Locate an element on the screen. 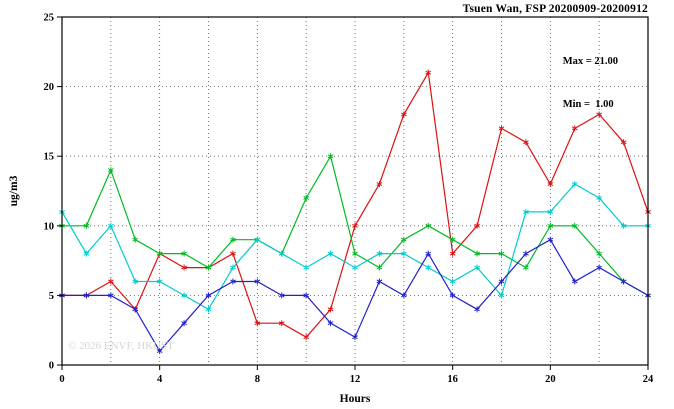 The height and width of the screenshot is (409, 674). y-tick-label: 15 is located at coordinates (49, 157).